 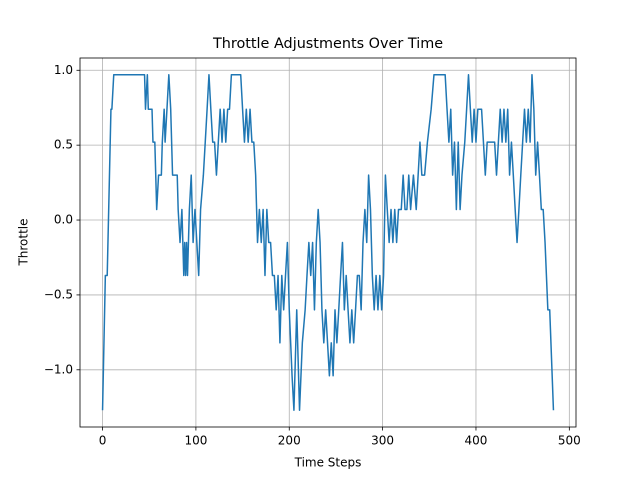 I want to click on x-tick-label: 300, so click(x=382, y=441).